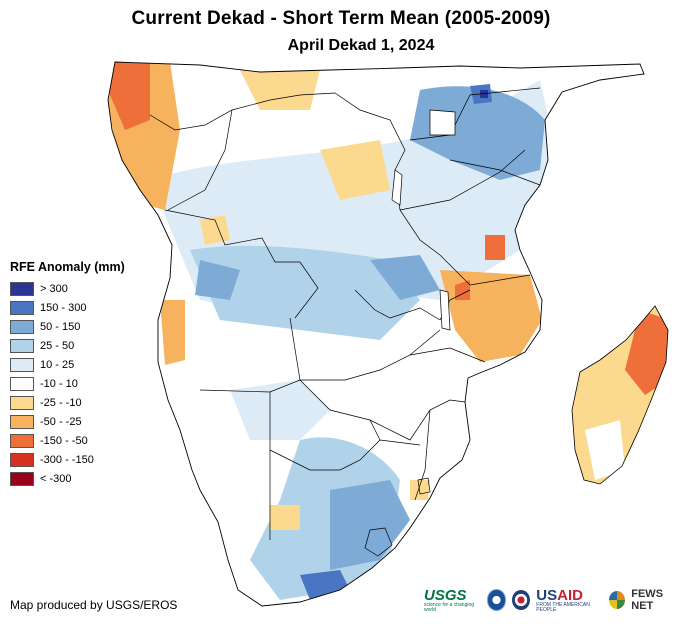 This screenshot has height=624, width=682. Describe the element at coordinates (496, 600) in the screenshot. I see `noaa-seal-icon` at that location.